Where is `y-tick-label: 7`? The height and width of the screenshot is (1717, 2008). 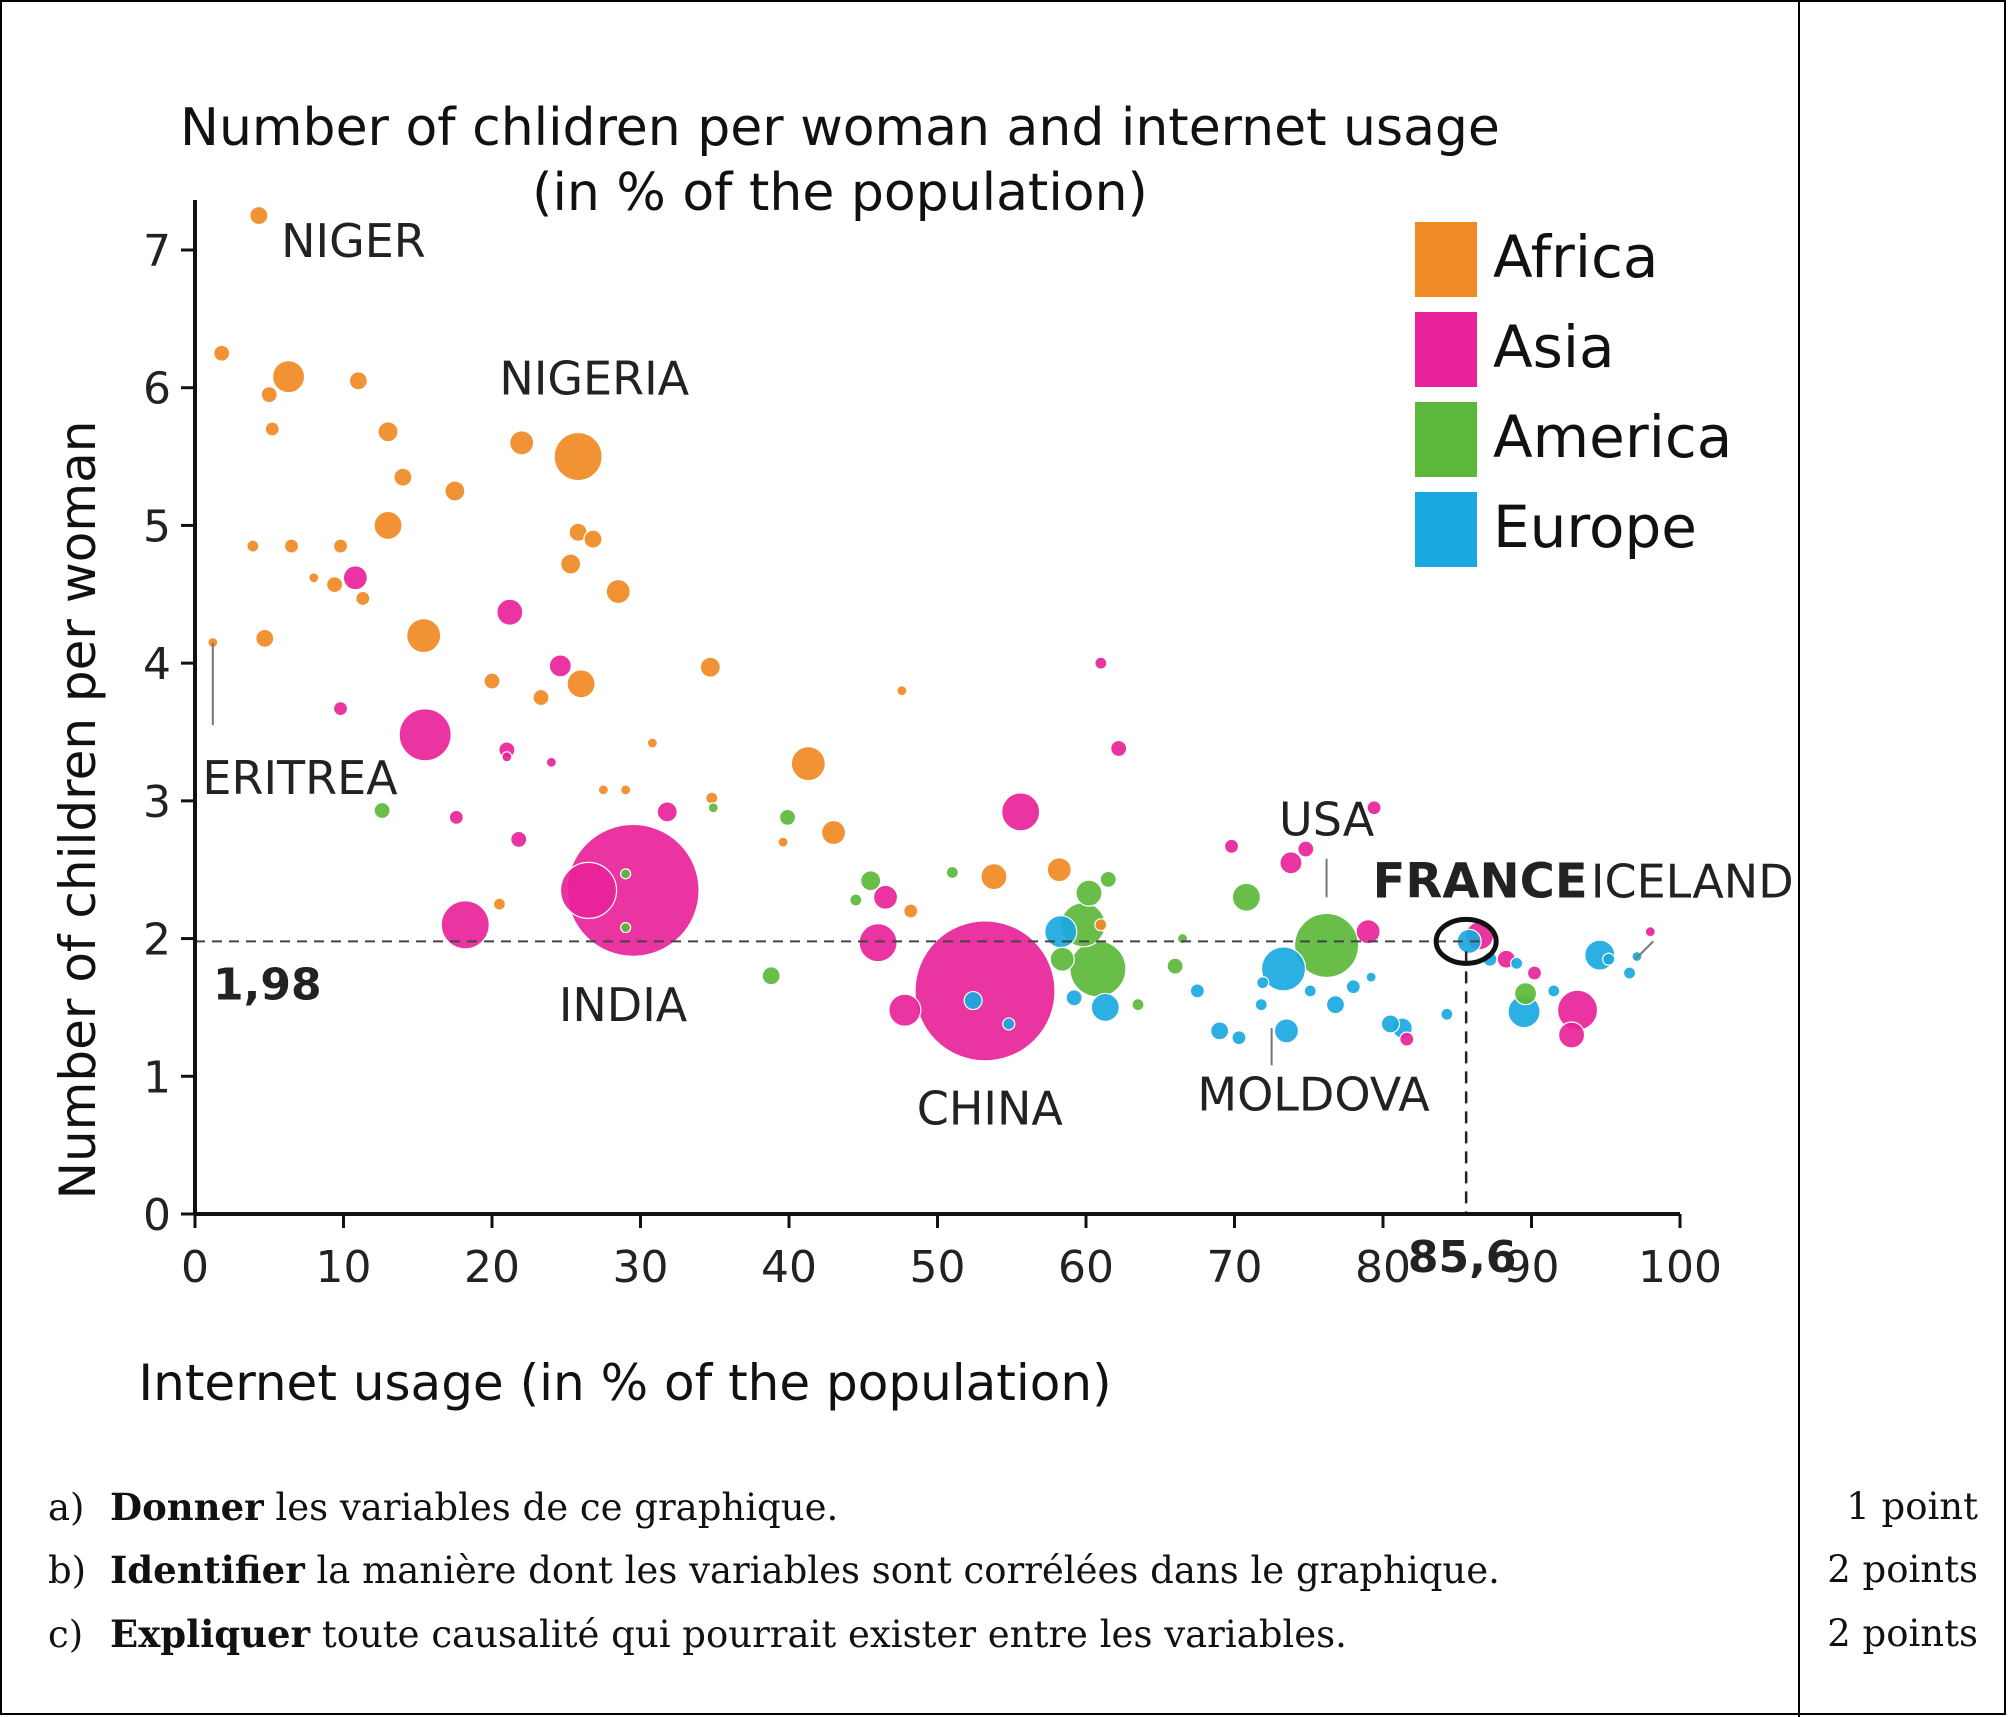 y-tick-label: 7 is located at coordinates (157, 251).